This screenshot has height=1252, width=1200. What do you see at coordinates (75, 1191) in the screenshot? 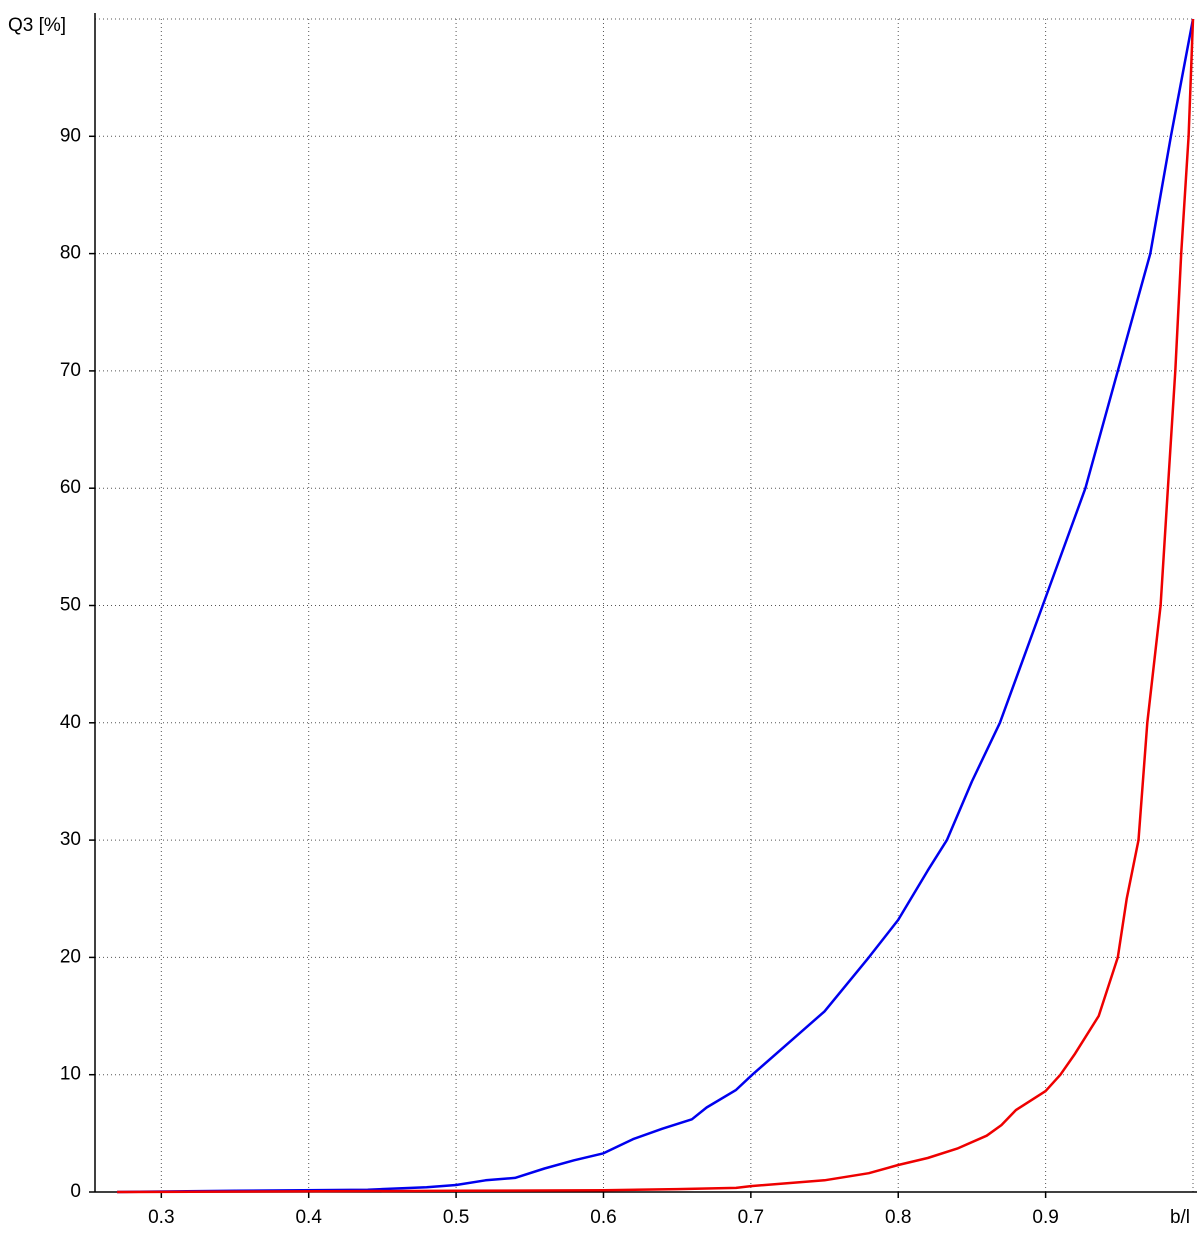
I see `y-tick-label: 0` at bounding box center [75, 1191].